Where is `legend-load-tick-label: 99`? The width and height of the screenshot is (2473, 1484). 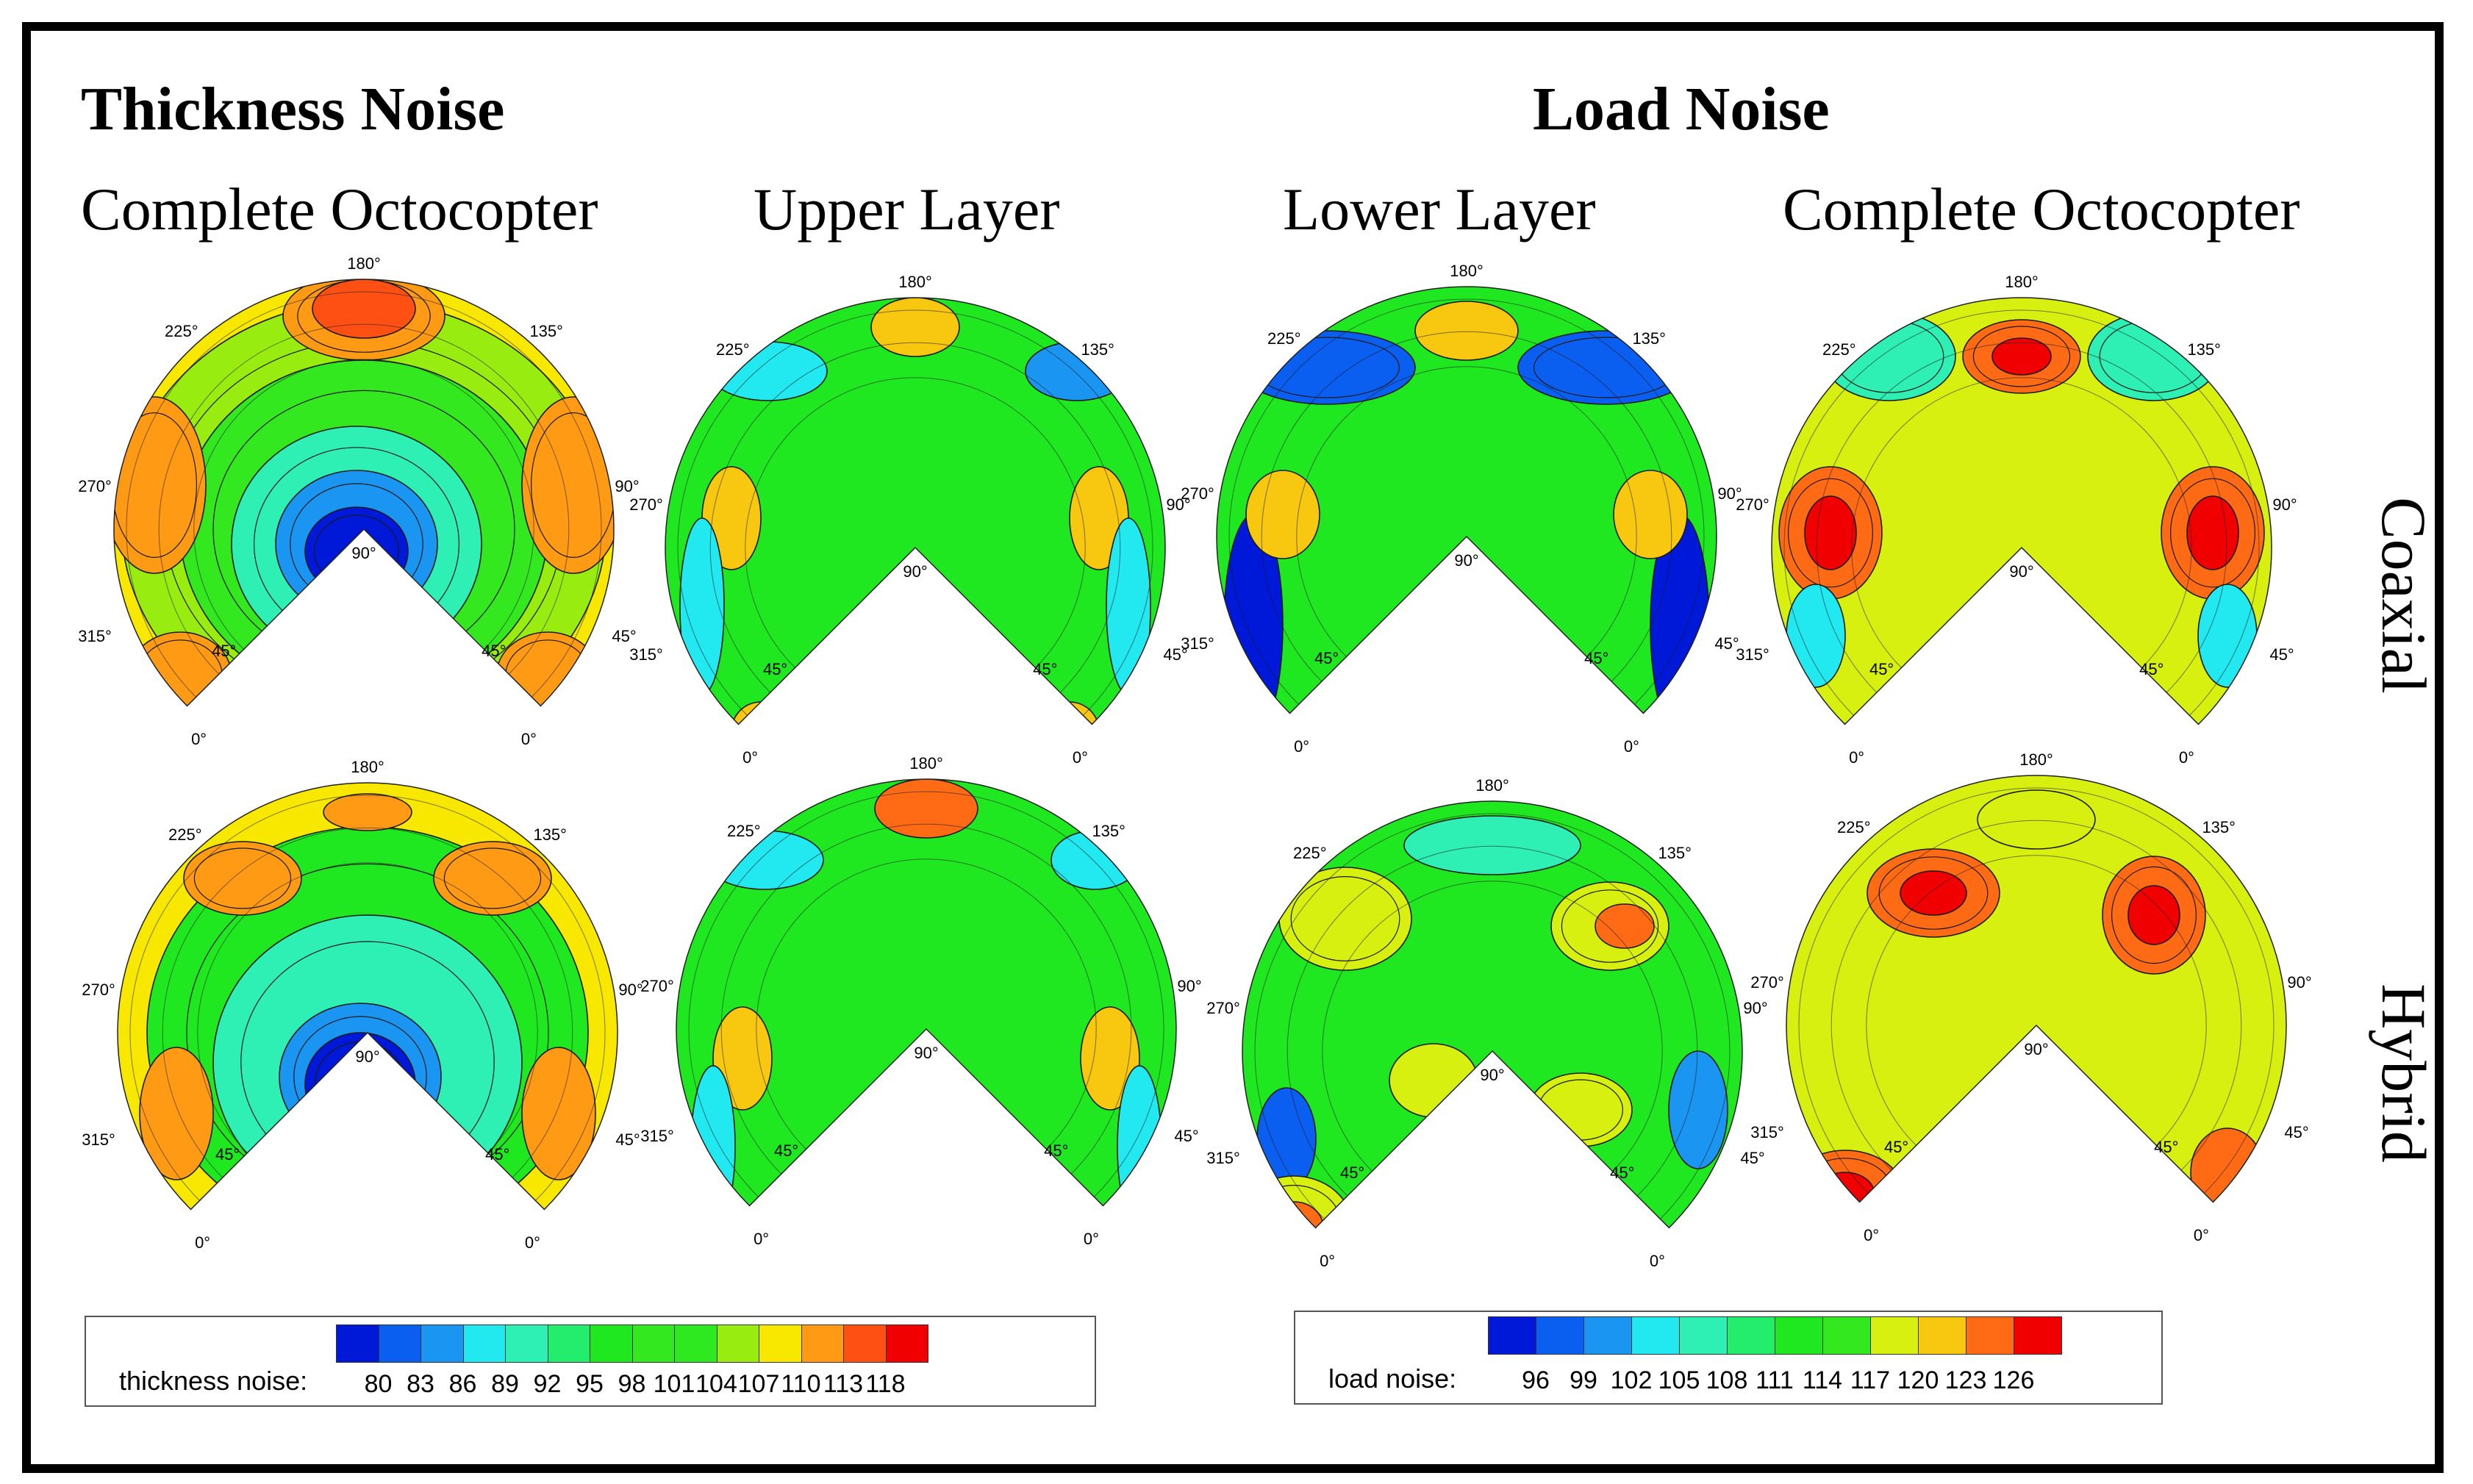
legend-load-tick-label: 99 is located at coordinates (1583, 1380).